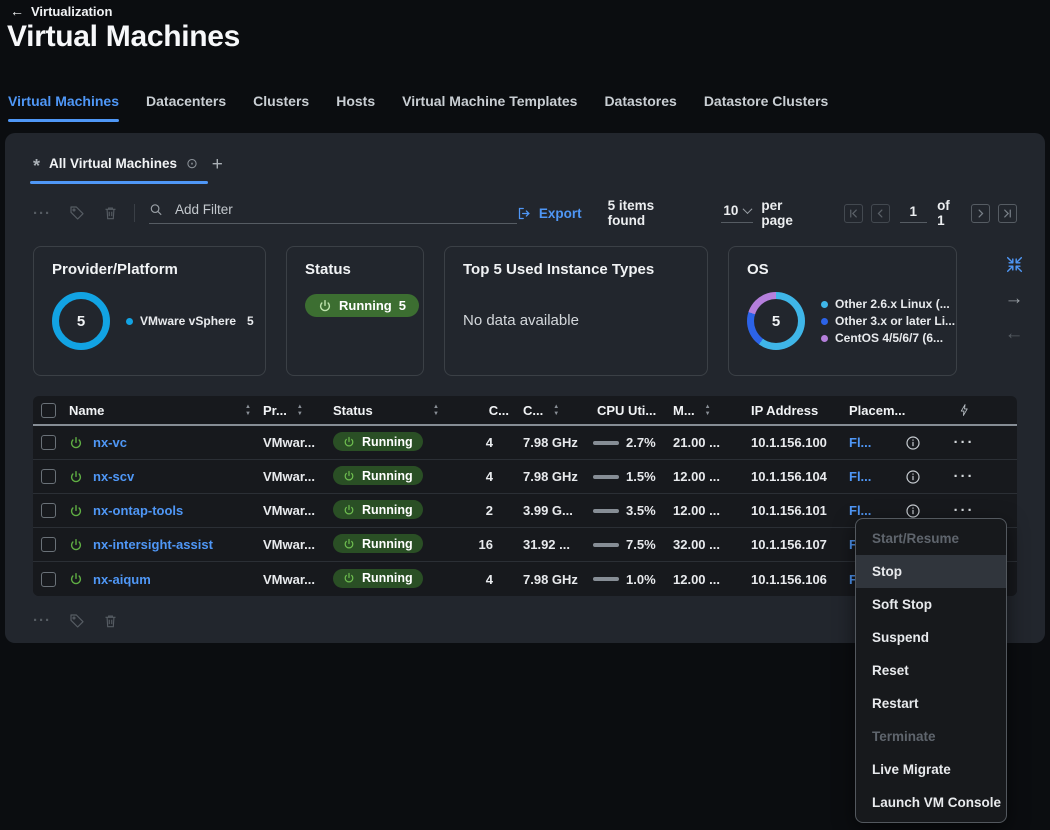  I want to click on back-arrow-icon: ←, so click(17, 11).